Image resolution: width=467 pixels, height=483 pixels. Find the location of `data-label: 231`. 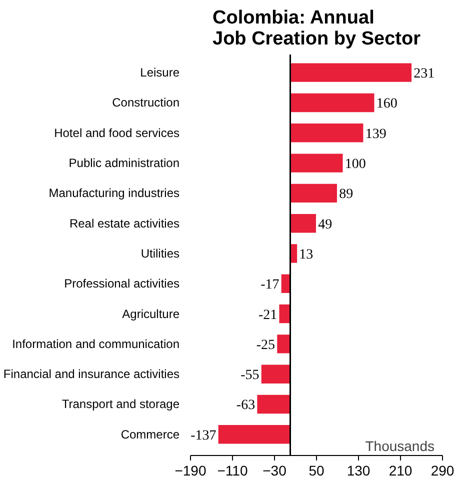

data-label: 231 is located at coordinates (424, 74).